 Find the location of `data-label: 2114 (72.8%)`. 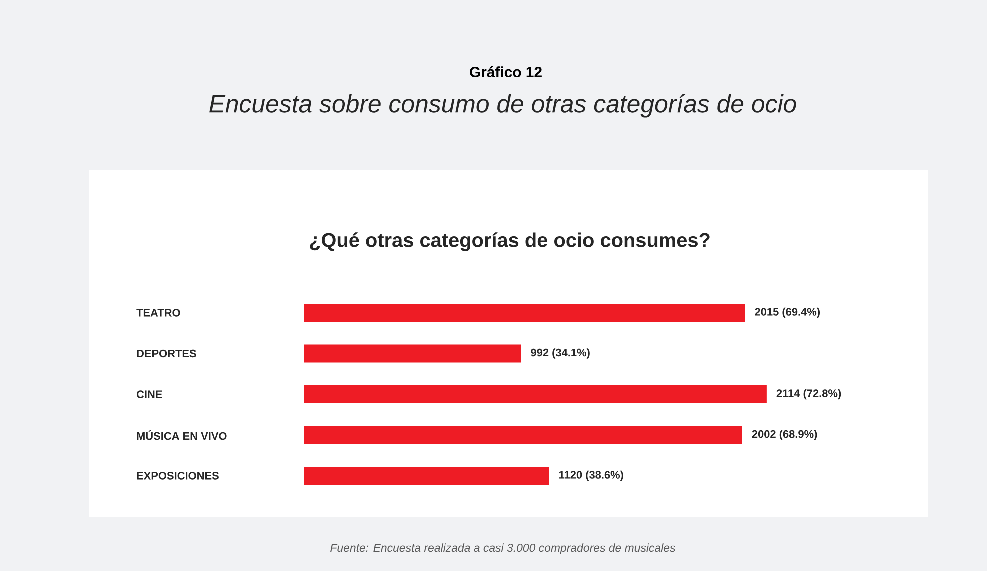

data-label: 2114 (72.8%) is located at coordinates (809, 394).